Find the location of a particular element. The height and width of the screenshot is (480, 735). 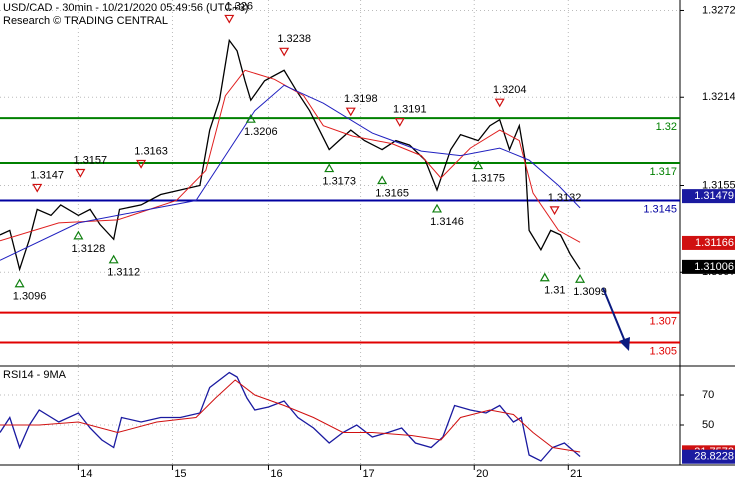

pivot-label: 1.3173 is located at coordinates (339, 181).